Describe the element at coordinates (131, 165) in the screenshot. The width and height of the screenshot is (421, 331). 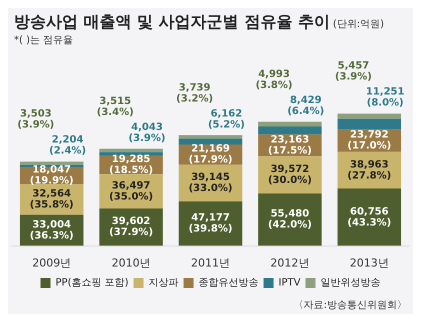
I see `data-label: 19,285 (18.5%)` at that location.